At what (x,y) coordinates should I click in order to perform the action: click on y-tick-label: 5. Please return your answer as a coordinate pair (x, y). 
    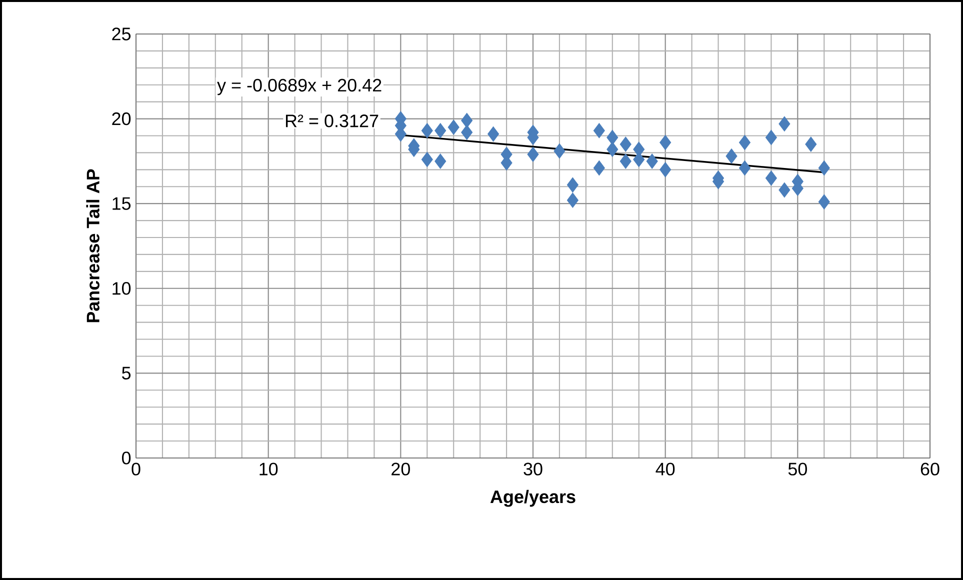
    Looking at the image, I should click on (126, 373).